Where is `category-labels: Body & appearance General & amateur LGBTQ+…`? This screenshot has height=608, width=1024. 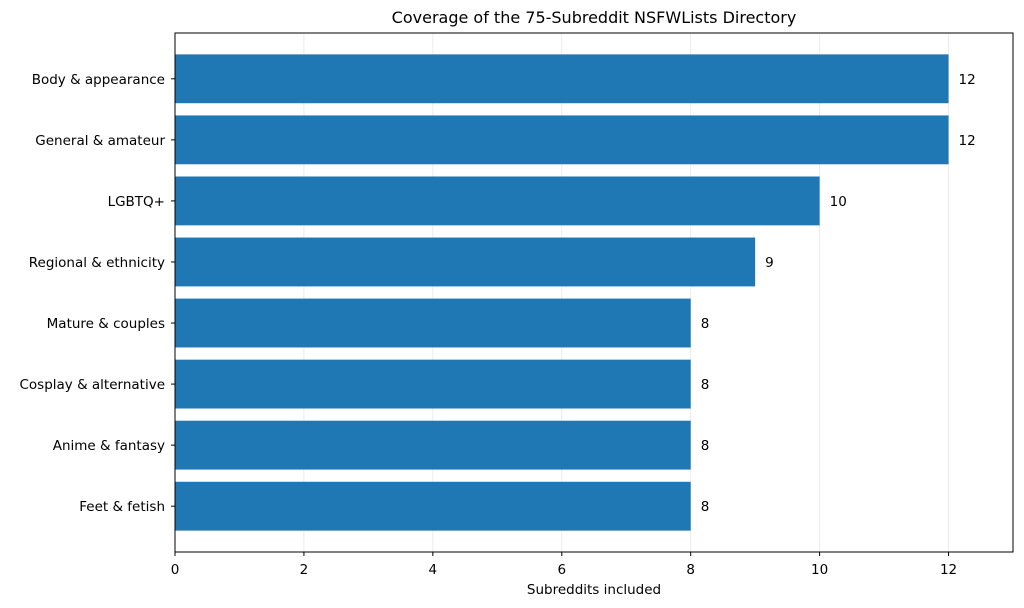 category-labels: Body & appearance General & amateur LGBTQ+… is located at coordinates (97, 293).